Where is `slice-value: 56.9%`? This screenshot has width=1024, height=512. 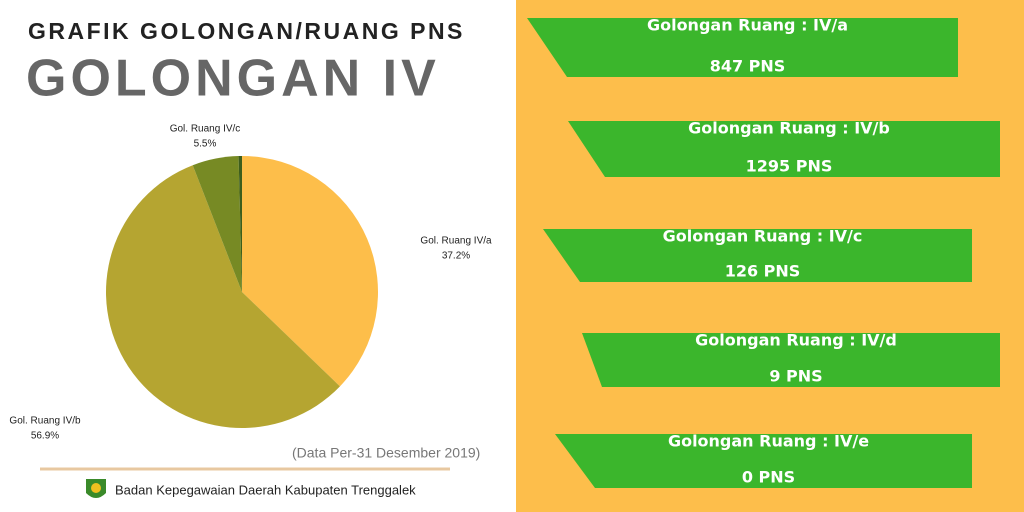
slice-value: 56.9% is located at coordinates (45, 436).